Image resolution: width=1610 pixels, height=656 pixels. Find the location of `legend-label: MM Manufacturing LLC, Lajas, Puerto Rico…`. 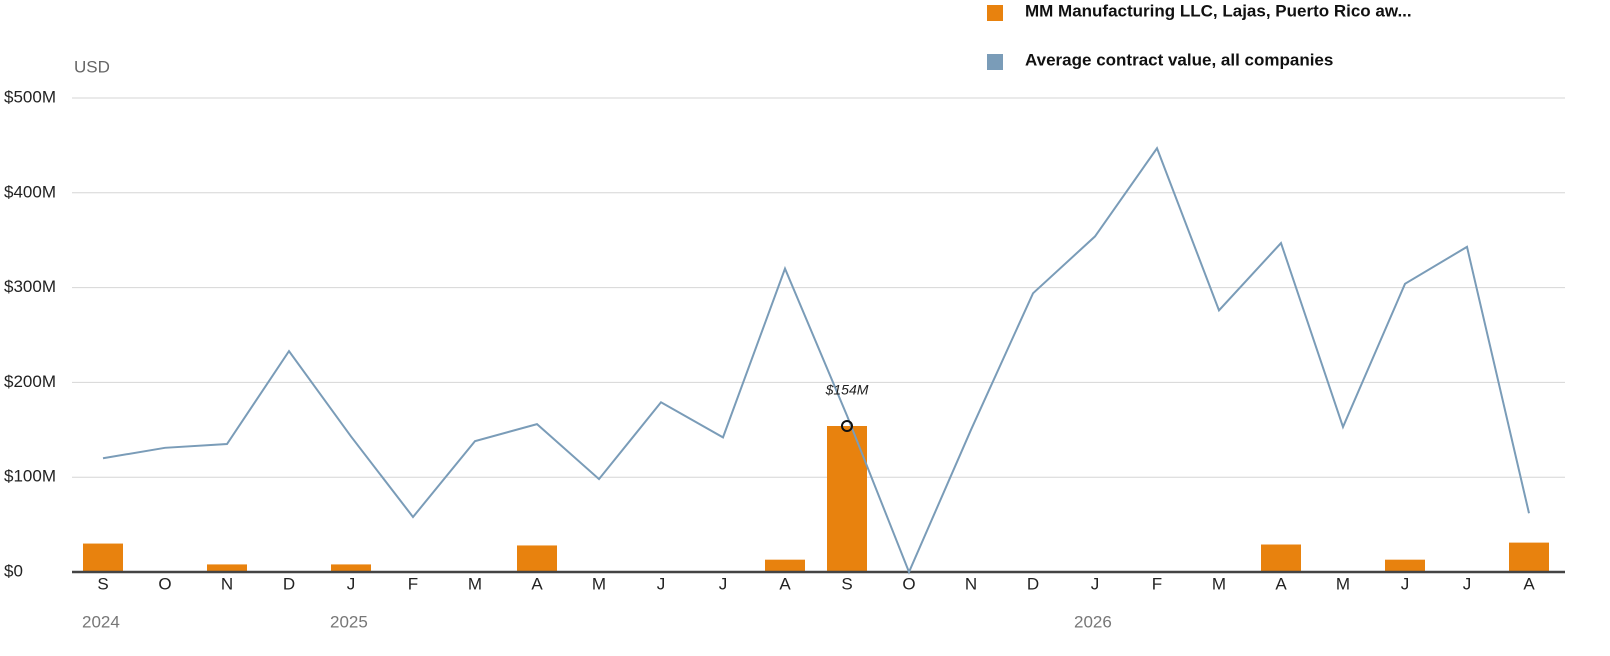

legend-label: MM Manufacturing LLC, Lajas, Puerto Rico… is located at coordinates (1218, 10).